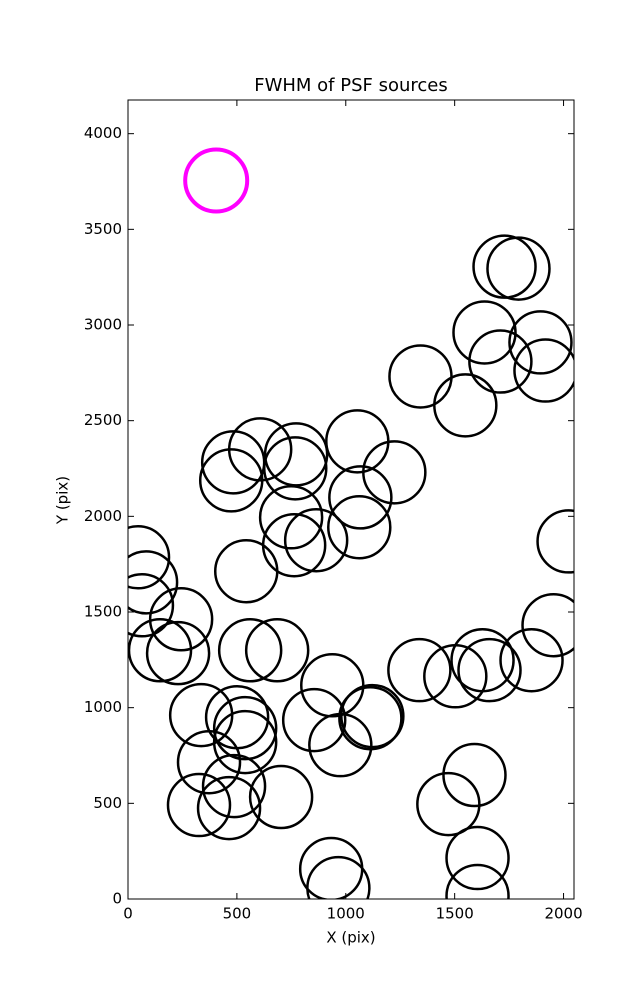  I want to click on x-tick-label: 1500, so click(455, 914).